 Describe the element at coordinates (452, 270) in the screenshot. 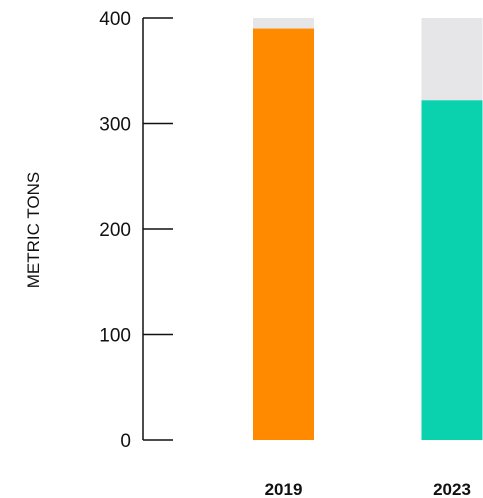

I see `bar-2023` at that location.